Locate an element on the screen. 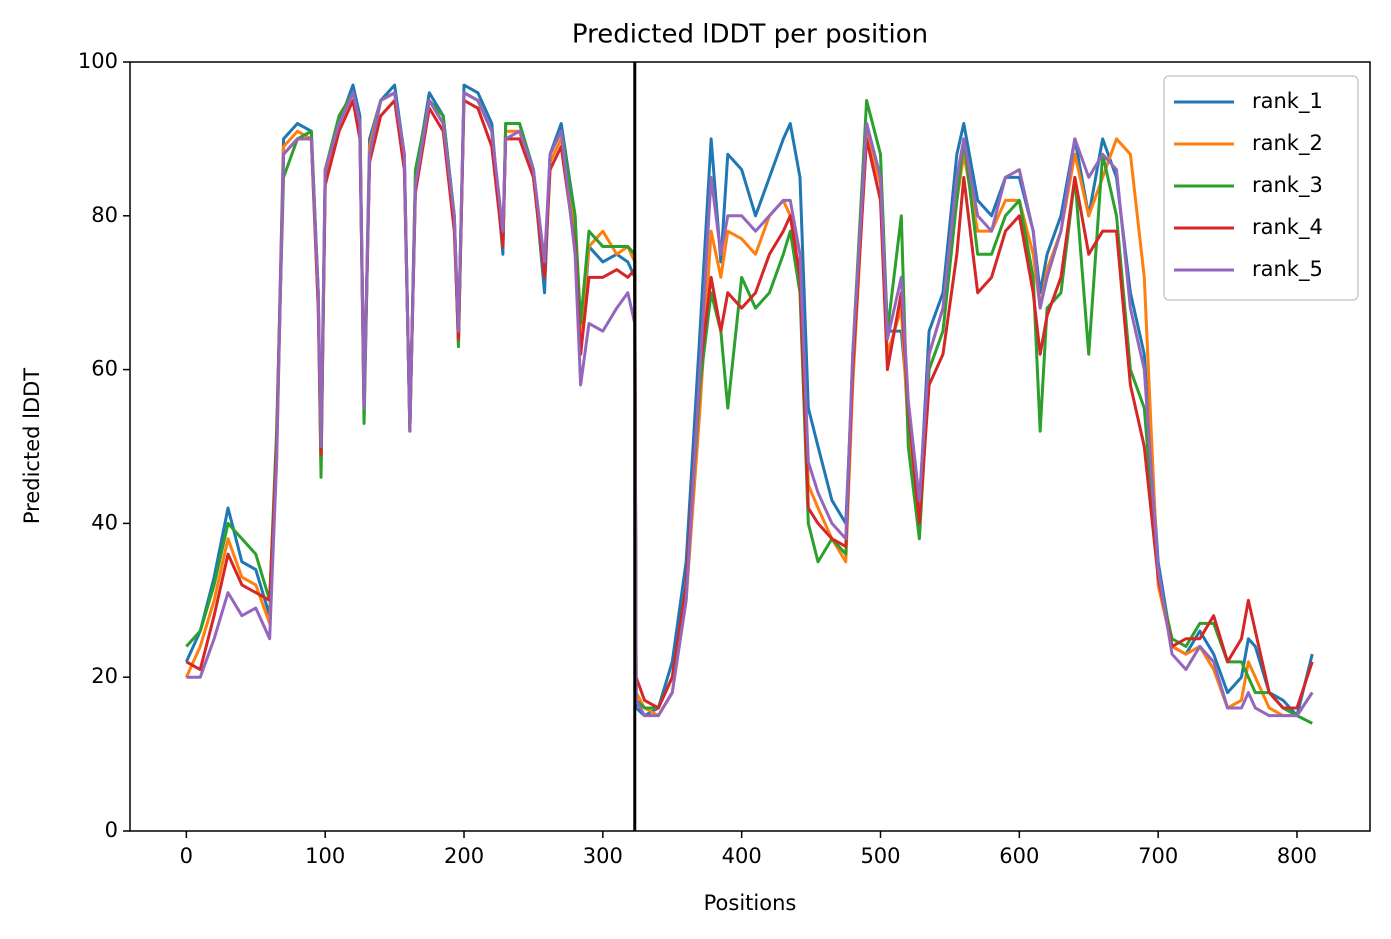 The image size is (1391, 939). x-tick-label: 600 is located at coordinates (1019, 856).